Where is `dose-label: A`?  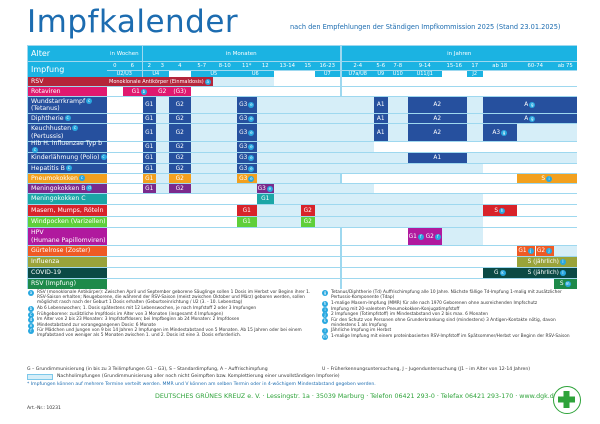
dose-label: A is located at coordinates (526, 105).